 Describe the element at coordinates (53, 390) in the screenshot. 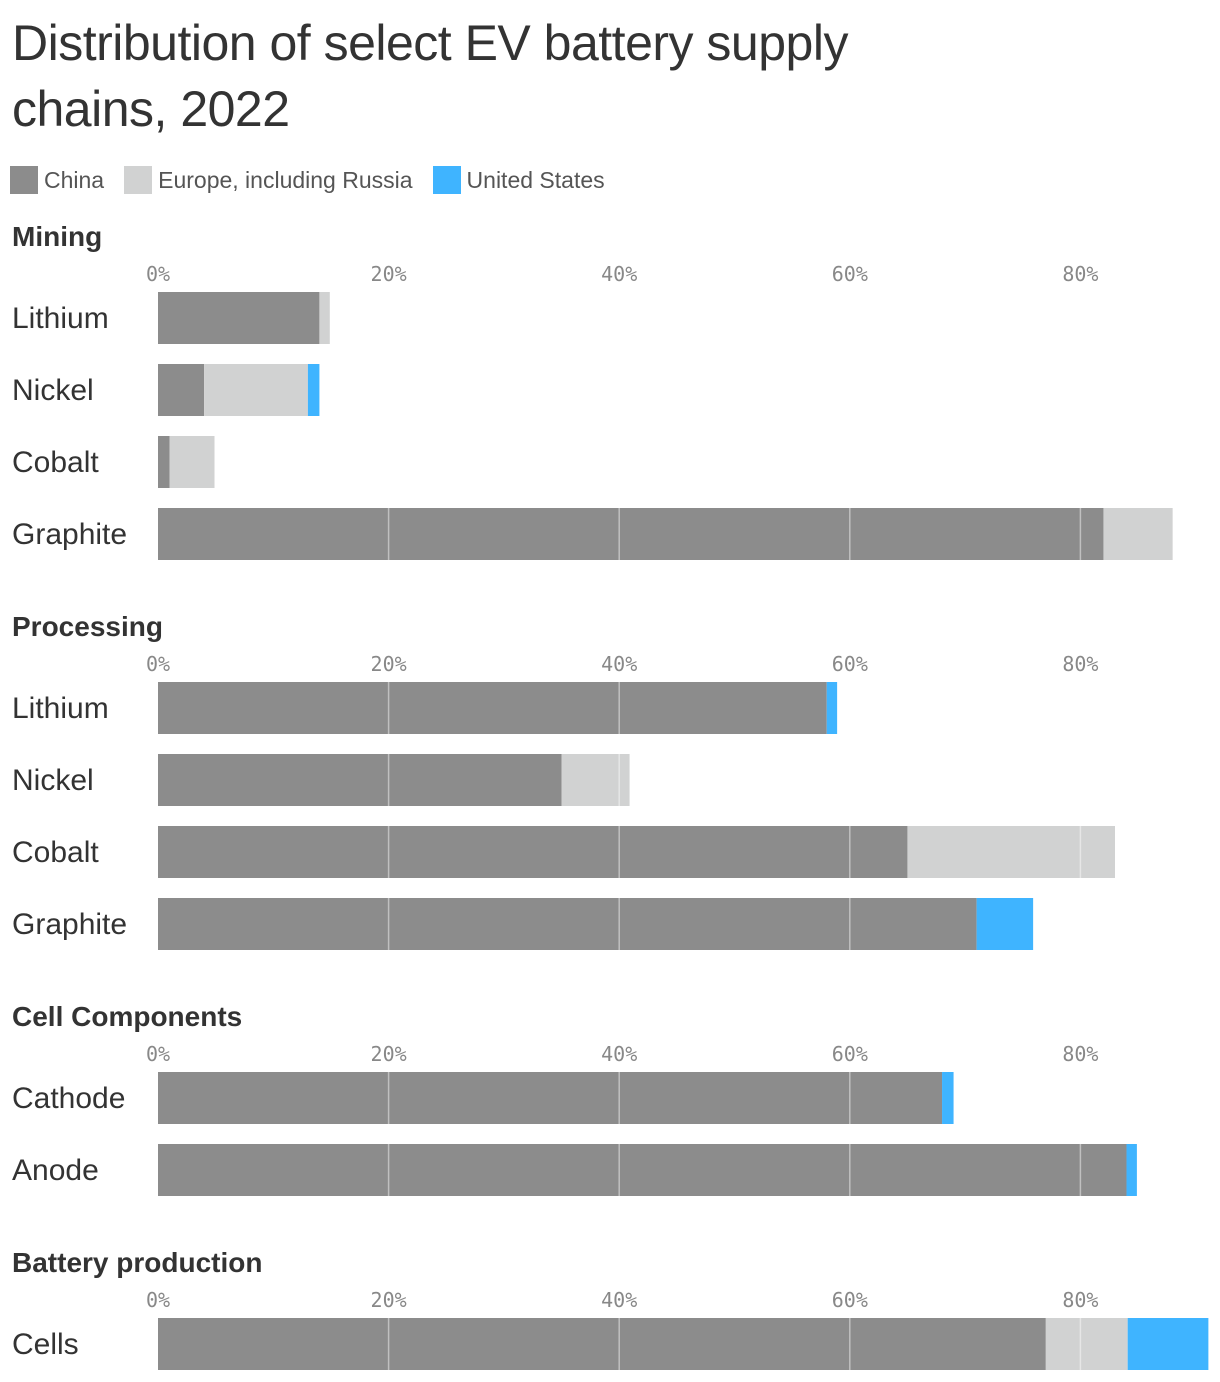

I see `category-label-mining-nickel: Nickel` at that location.